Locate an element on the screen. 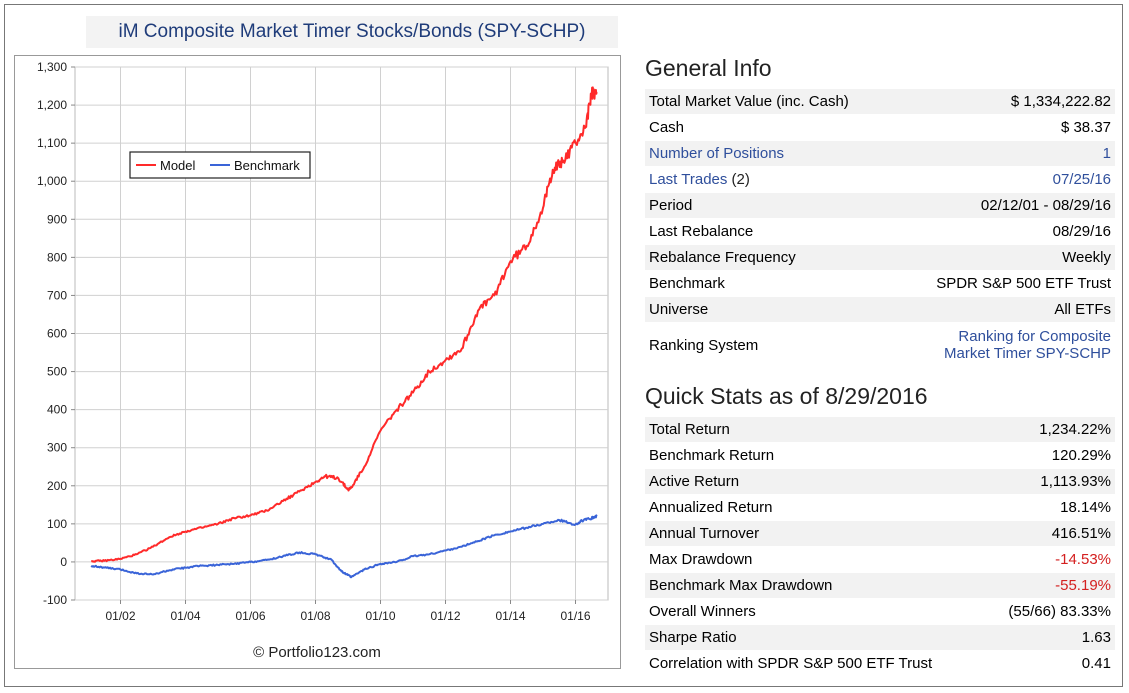  legend-label-benchmark: Benchmark is located at coordinates (267, 165).